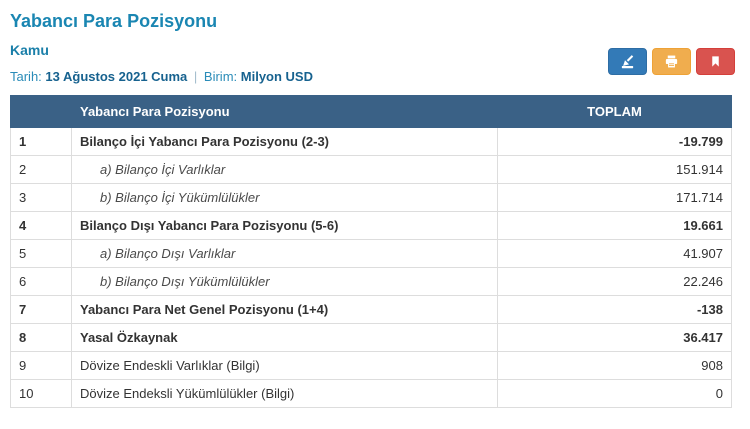 This screenshot has height=429, width=750. Describe the element at coordinates (284, 253) in the screenshot. I see `row-label: a) Bilanço Dışı Varlıklar` at that location.